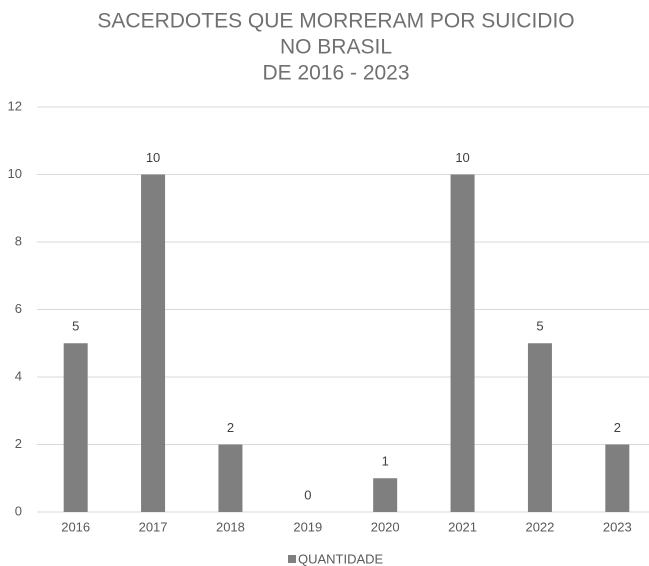  Describe the element at coordinates (230, 526) in the screenshot. I see `x-tick-label: 2018` at that location.